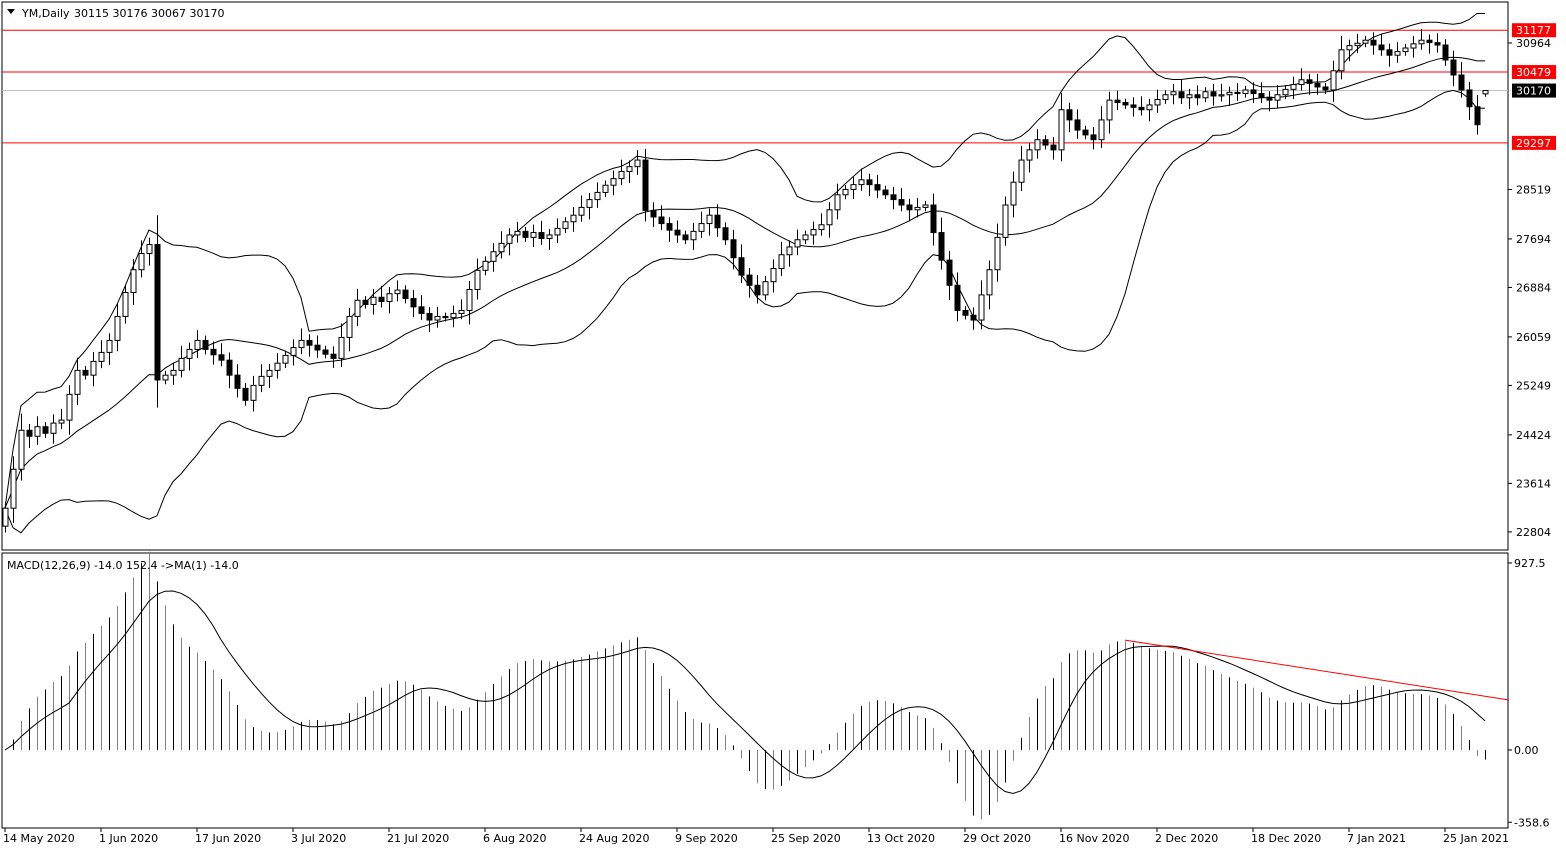 The height and width of the screenshot is (850, 1566). I want to click on price-tick-label: 30964, so click(1533, 43).